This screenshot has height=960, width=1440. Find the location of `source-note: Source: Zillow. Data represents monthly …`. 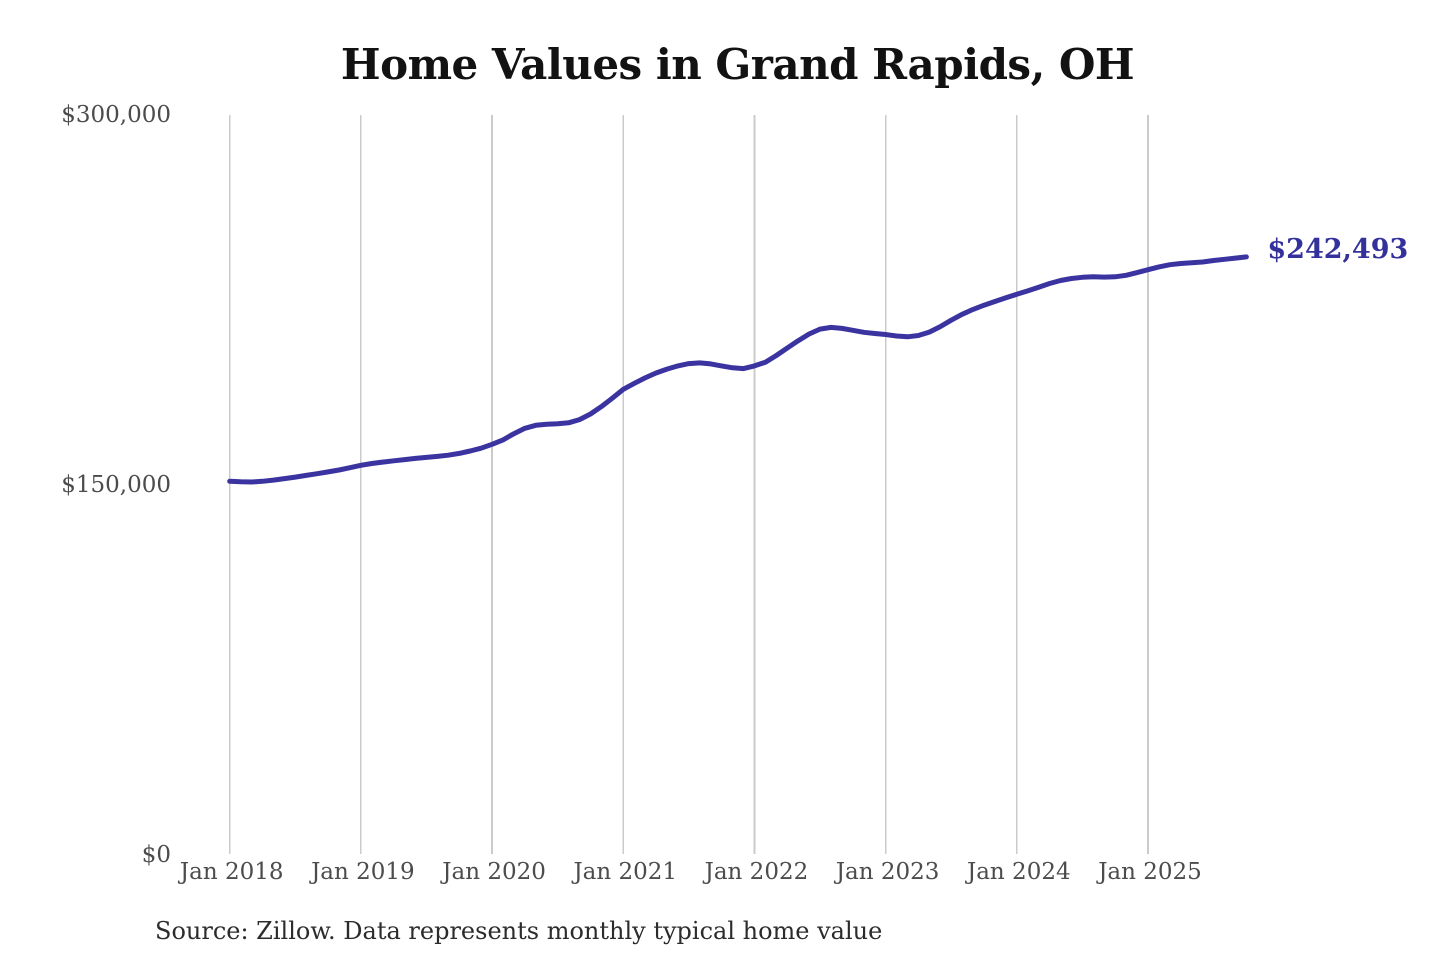

source-note: Source: Zillow. Data represents monthly … is located at coordinates (519, 931).